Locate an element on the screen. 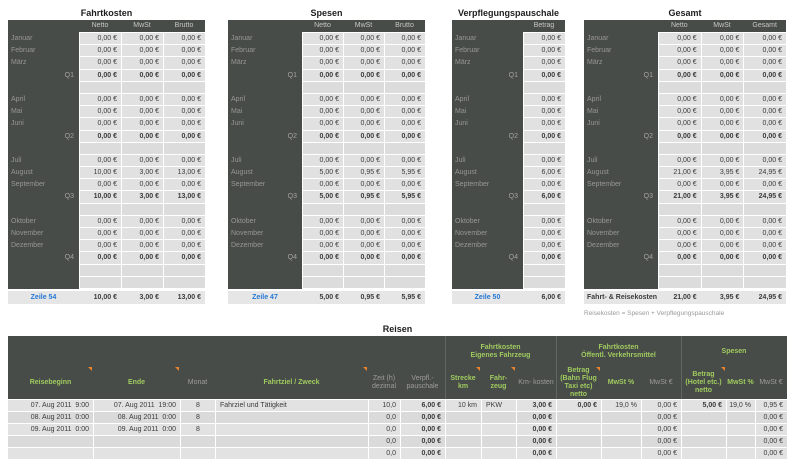 Image resolution: width=800 pixels, height=463 pixels. cell: 10,00 € is located at coordinates (100, 173).